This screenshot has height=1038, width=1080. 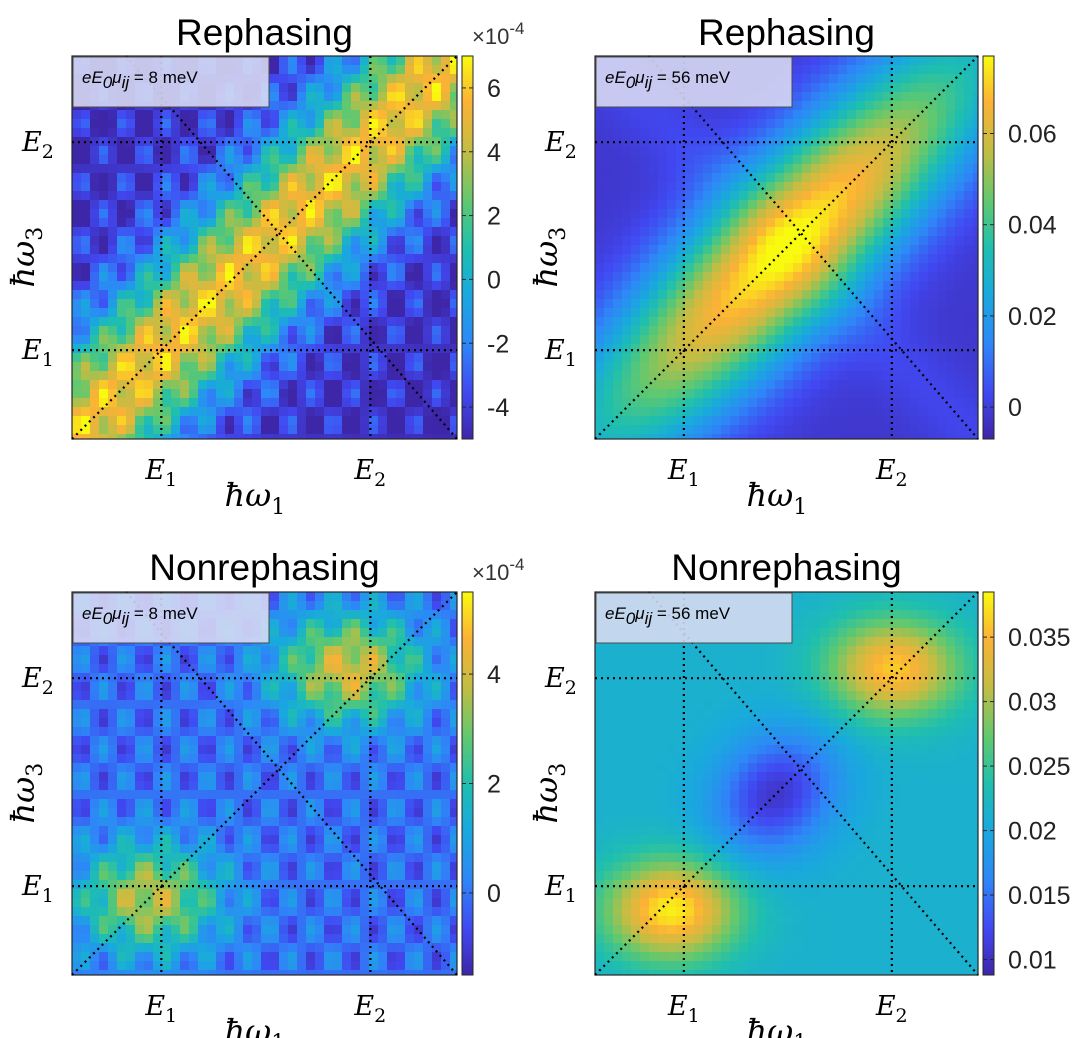 I want to click on colorbar-tick-label: 6, so click(x=494, y=89).